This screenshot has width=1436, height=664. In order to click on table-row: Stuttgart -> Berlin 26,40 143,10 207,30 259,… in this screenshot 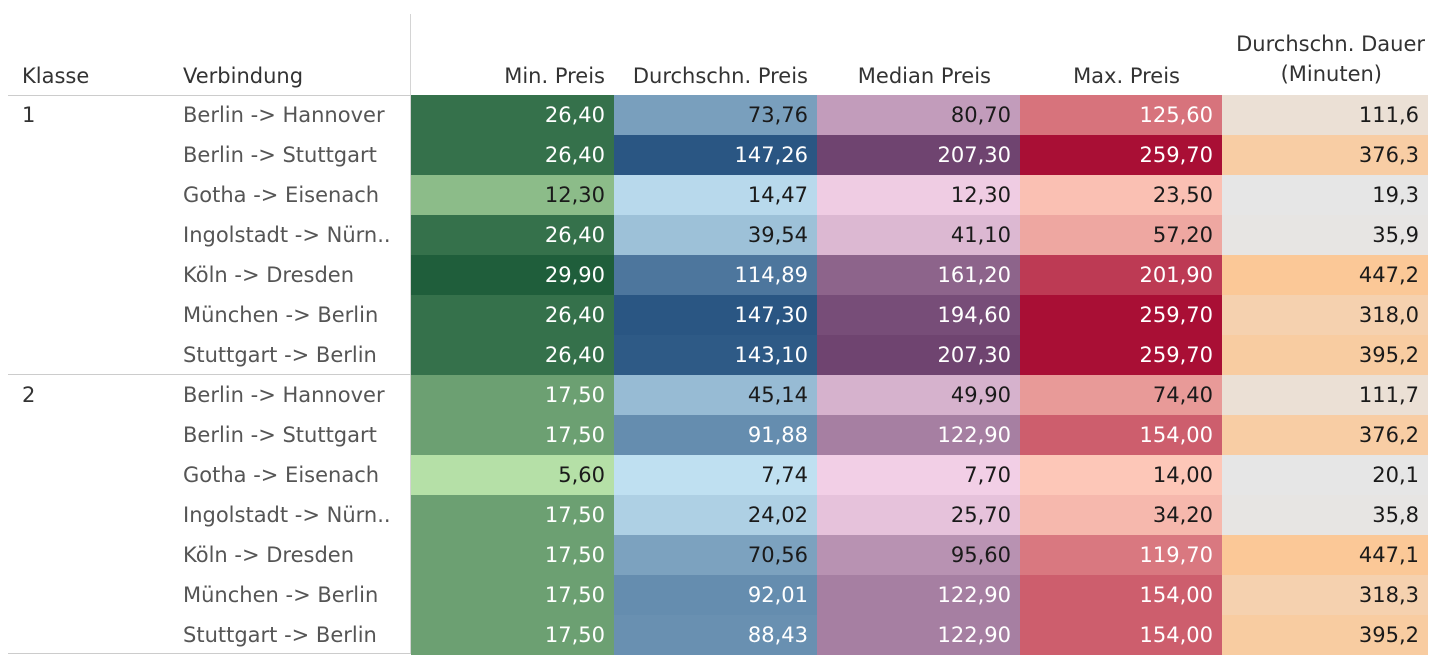, I will do `click(718, 355)`.